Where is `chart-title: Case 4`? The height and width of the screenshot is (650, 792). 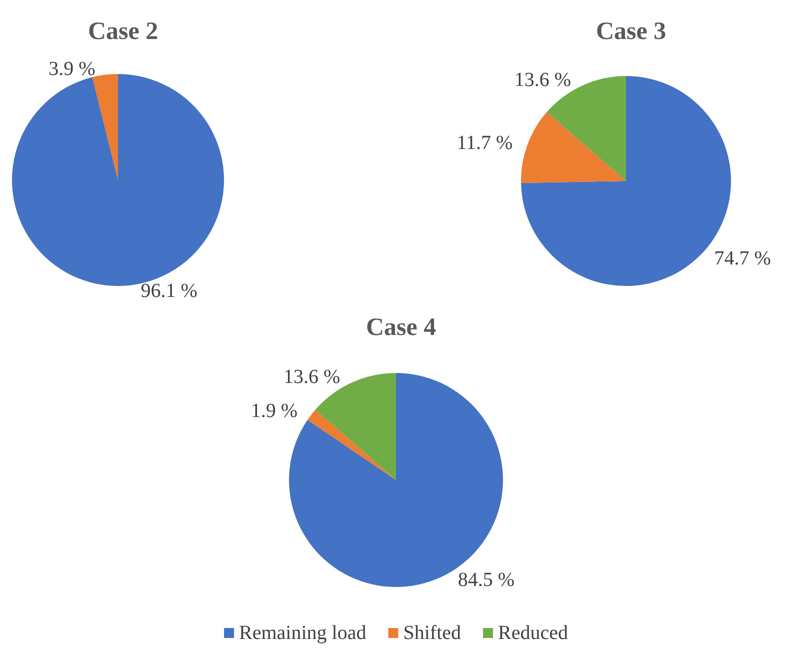
chart-title: Case 4 is located at coordinates (401, 327).